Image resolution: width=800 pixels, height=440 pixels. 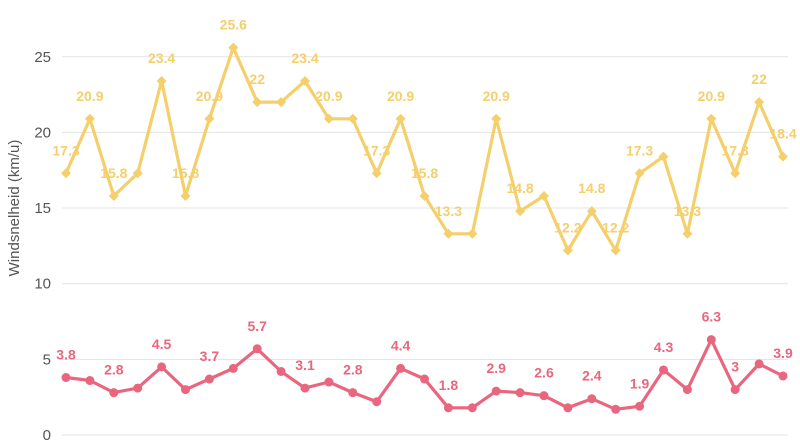 What do you see at coordinates (496, 368) in the screenshot?
I see `data-label: 2.9` at bounding box center [496, 368].